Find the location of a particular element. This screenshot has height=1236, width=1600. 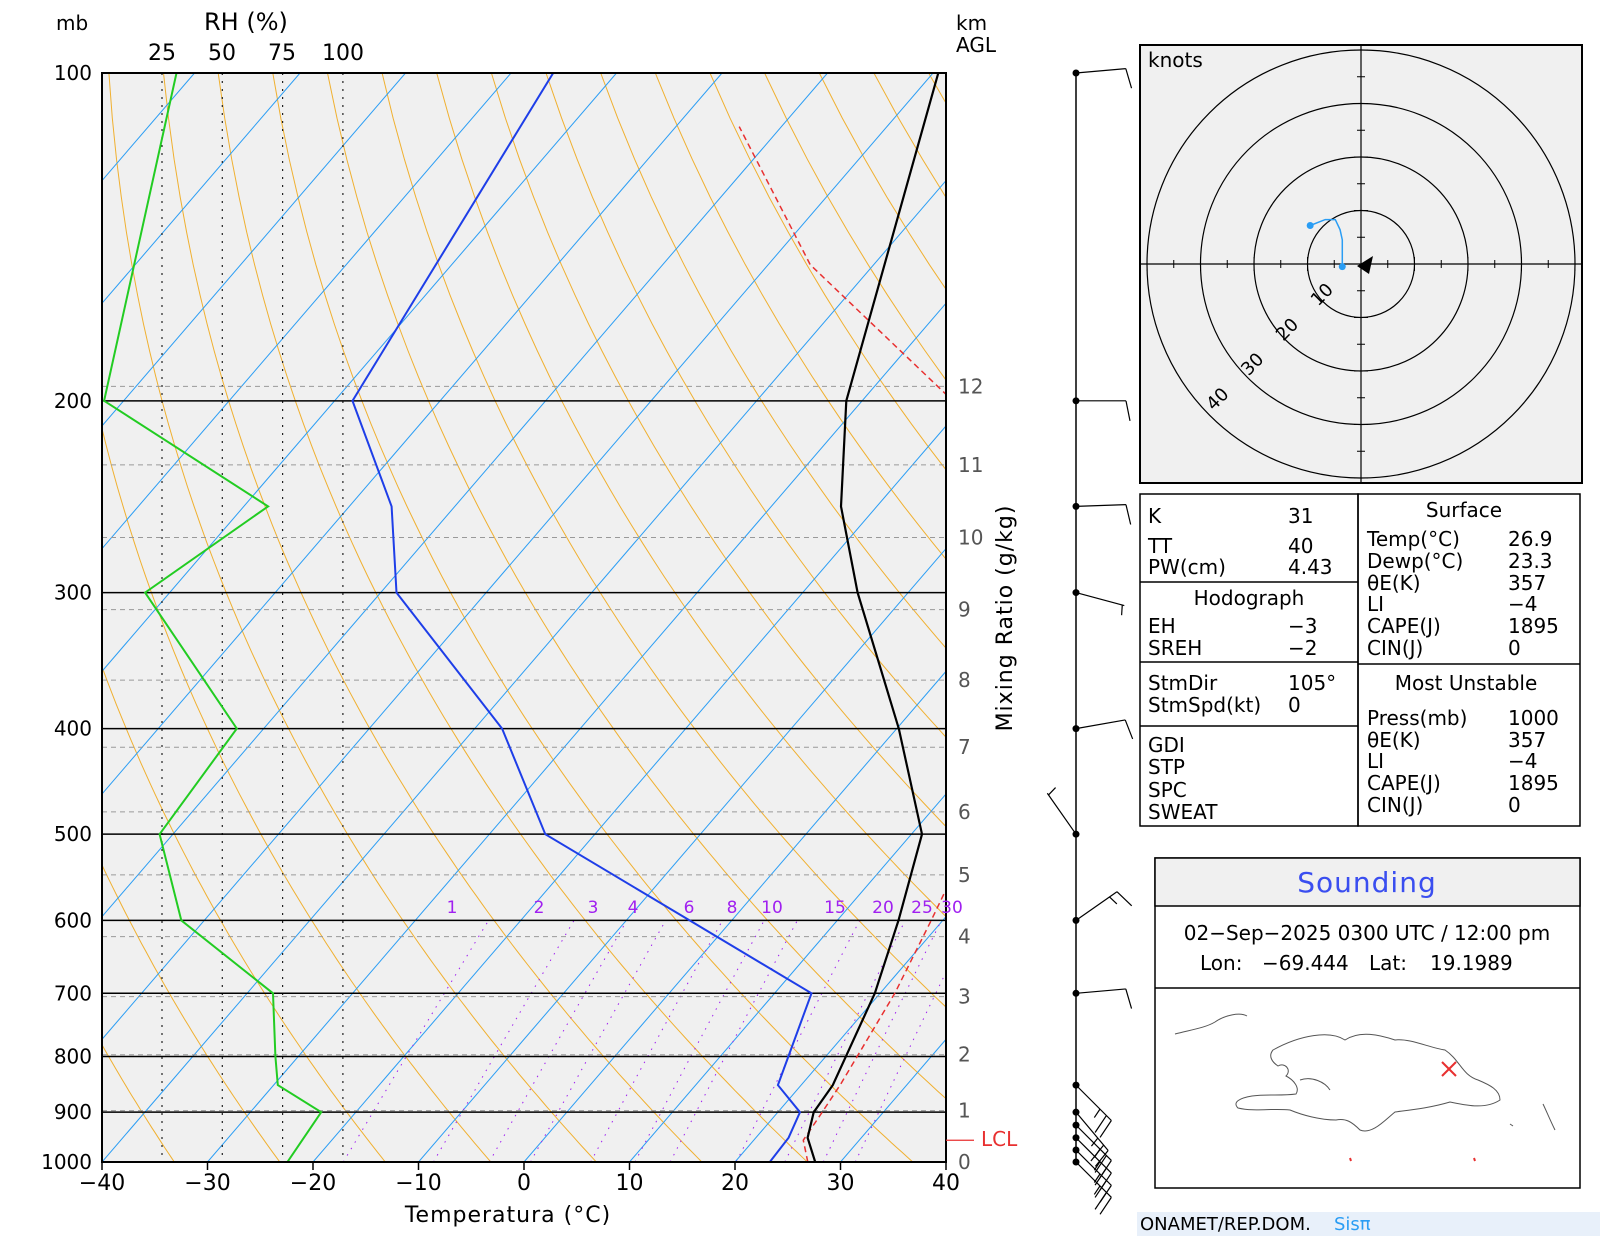

rh-tick-75: 75 is located at coordinates (282, 53).